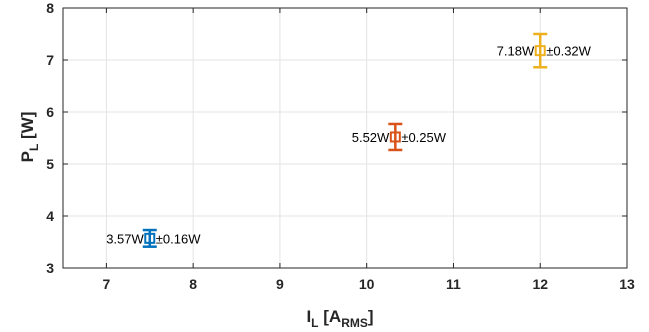 Image resolution: width=649 pixels, height=332 pixels. Describe the element at coordinates (50, 112) in the screenshot. I see `y-tick-label: 6` at that location.